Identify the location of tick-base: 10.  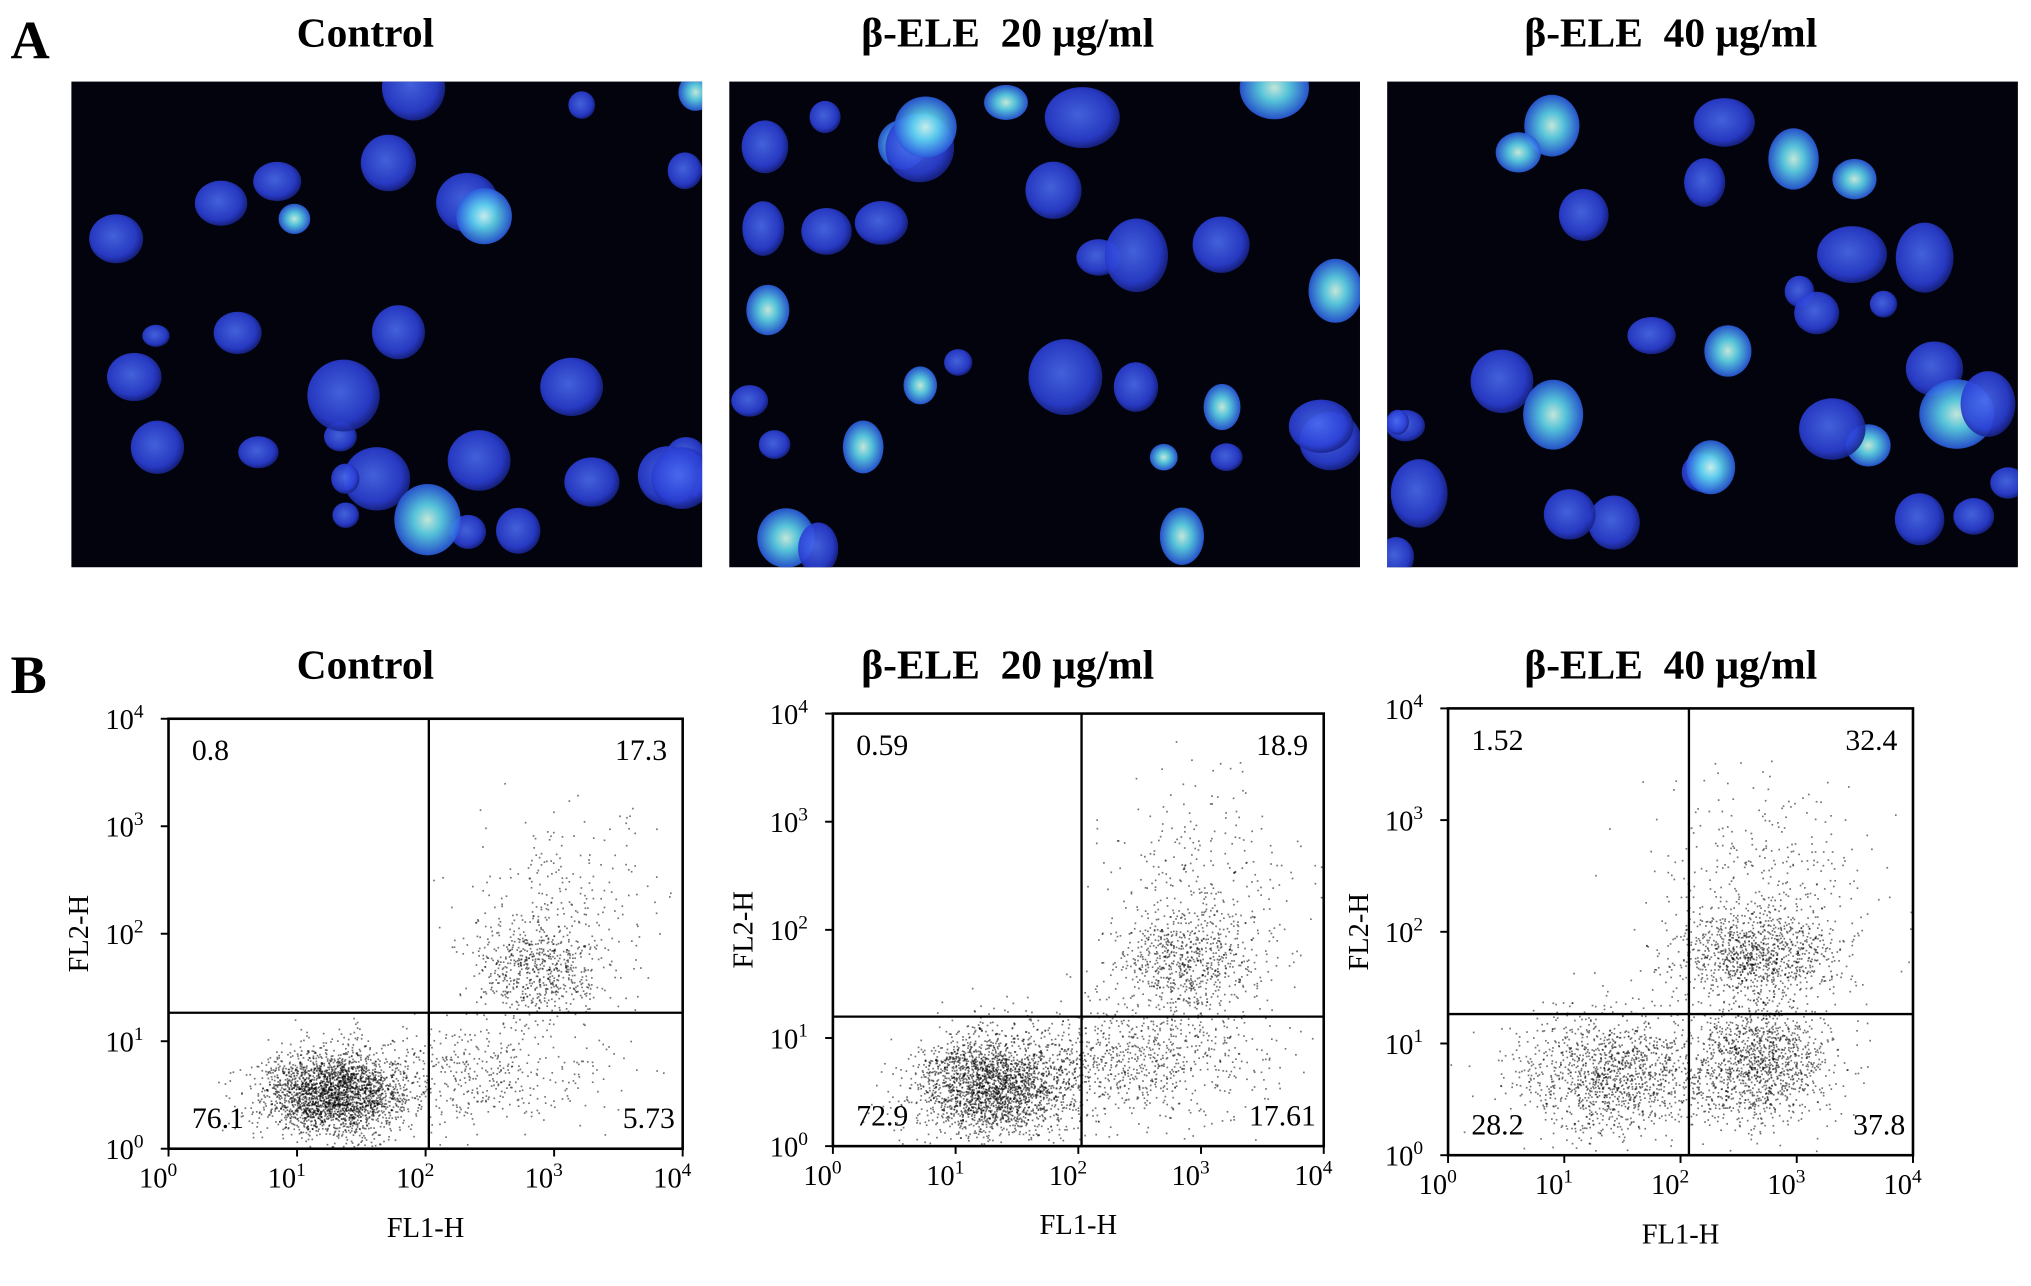
(282, 1179).